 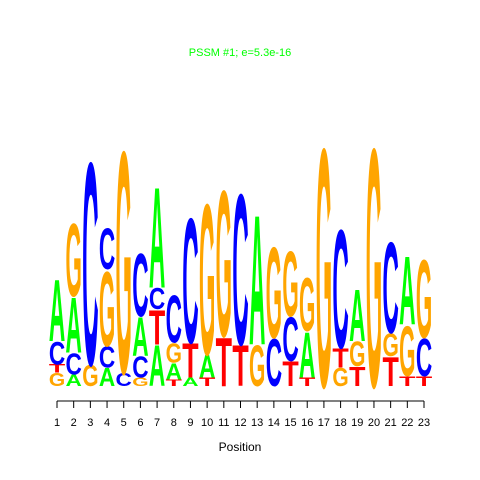 What do you see at coordinates (290, 423) in the screenshot?
I see `x-tick-label-15: 15` at bounding box center [290, 423].